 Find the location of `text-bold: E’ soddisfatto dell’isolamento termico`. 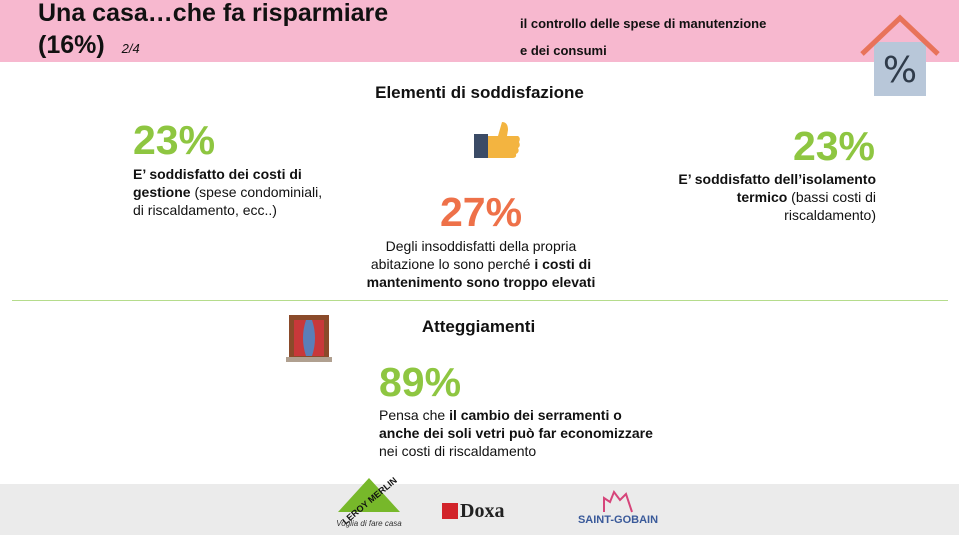

text-bold: E’ soddisfatto dell’isolamento termico is located at coordinates (777, 188).